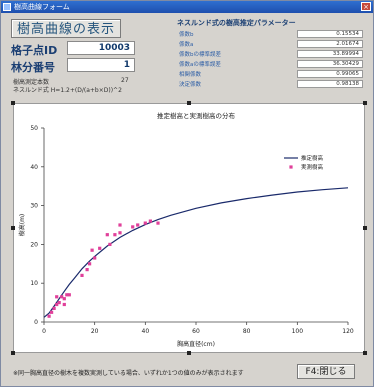  What do you see at coordinates (330, 54) in the screenshot?
I see `param-value: 33.89994` at bounding box center [330, 54].